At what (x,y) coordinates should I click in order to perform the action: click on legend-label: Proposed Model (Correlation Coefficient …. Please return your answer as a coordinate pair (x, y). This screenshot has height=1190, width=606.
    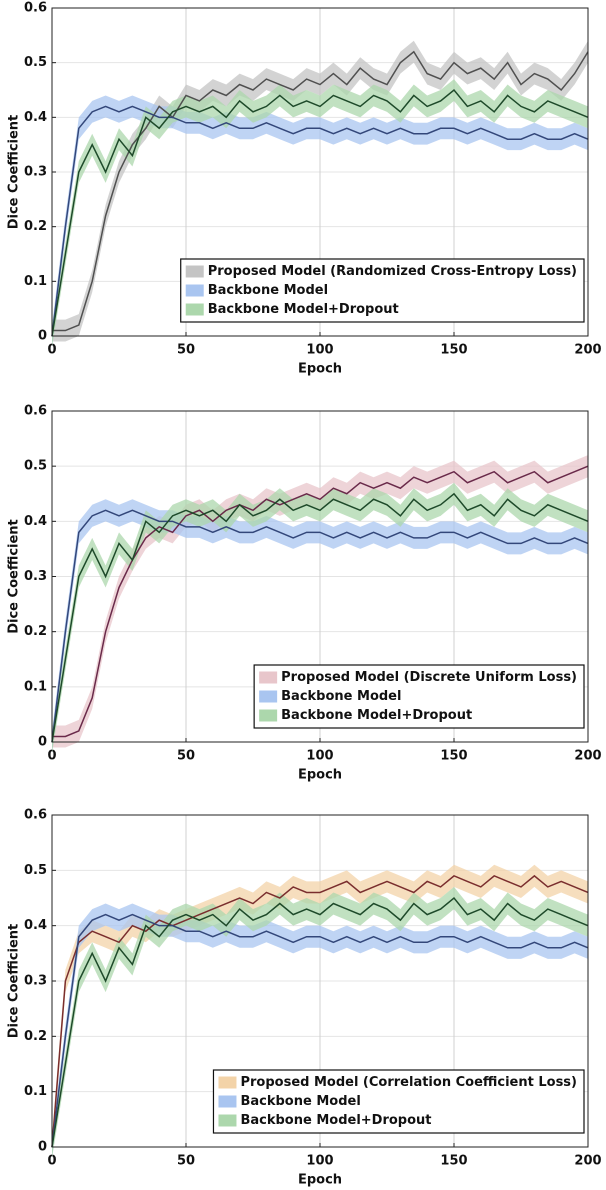
    Looking at the image, I should click on (408, 1082).